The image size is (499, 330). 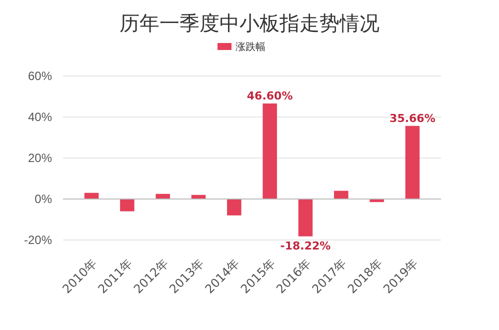 What do you see at coordinates (40, 117) in the screenshot?
I see `y-tick-label: 40%` at bounding box center [40, 117].